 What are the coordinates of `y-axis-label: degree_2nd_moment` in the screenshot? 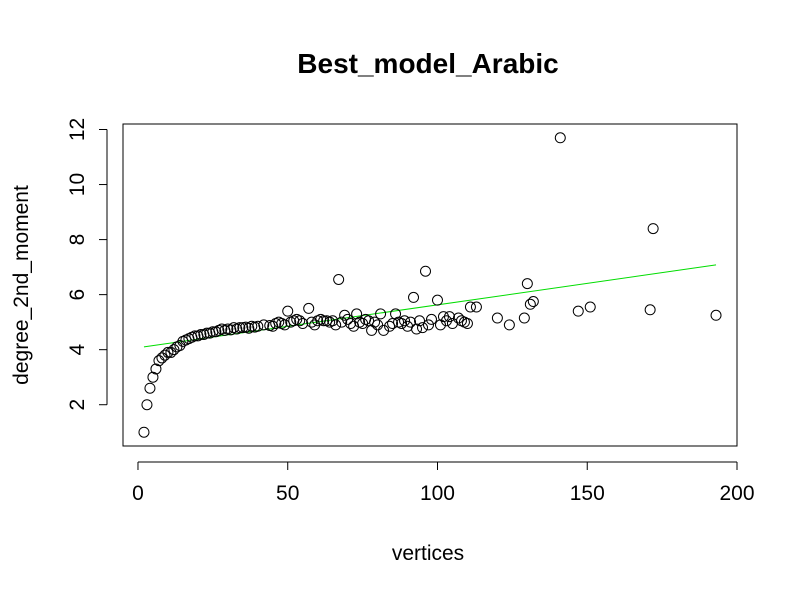 It's located at (21, 285).